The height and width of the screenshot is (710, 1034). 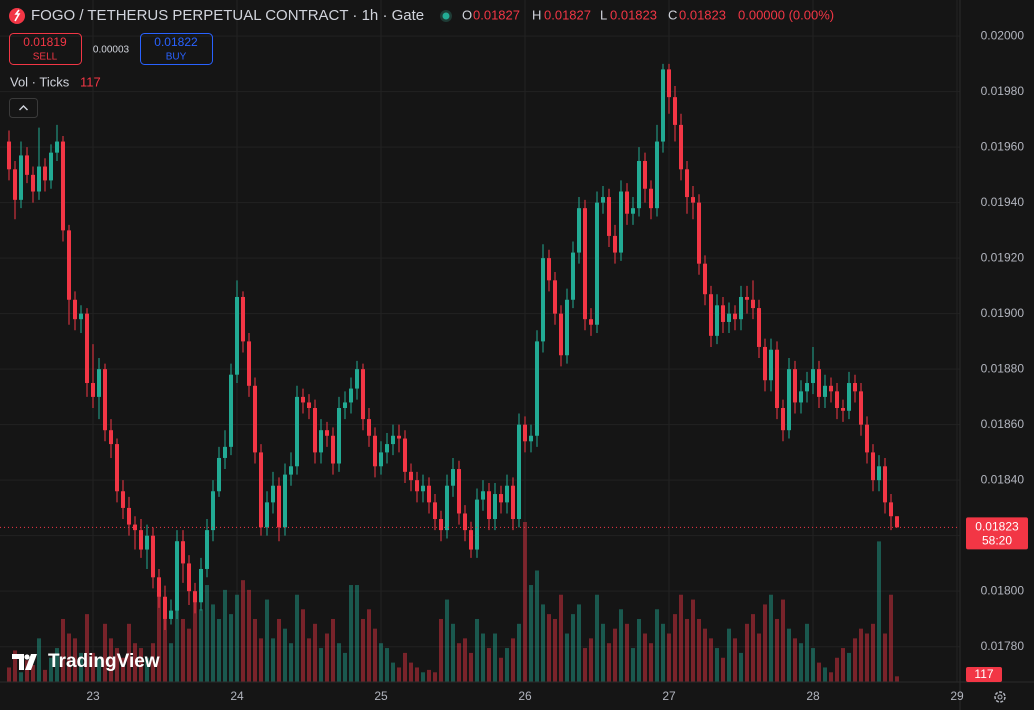 I want to click on y-tick-label: 0.01840, so click(x=1003, y=479).